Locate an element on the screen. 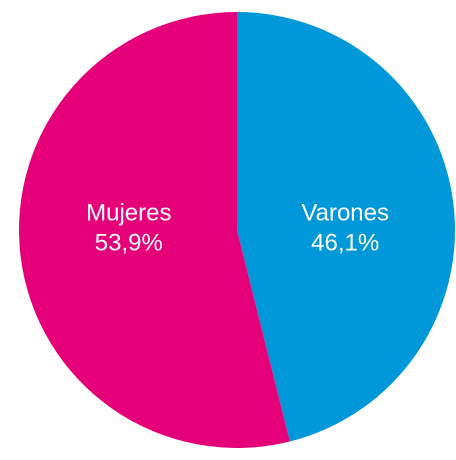  slice-category-label: Mujeres is located at coordinates (128, 212).